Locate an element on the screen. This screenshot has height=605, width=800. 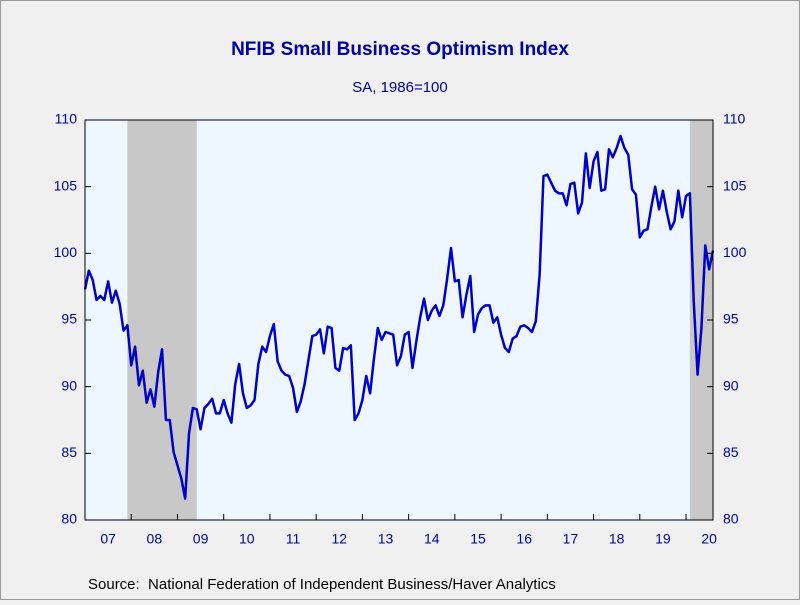
y-tick-label: 100 is located at coordinates (66, 252).